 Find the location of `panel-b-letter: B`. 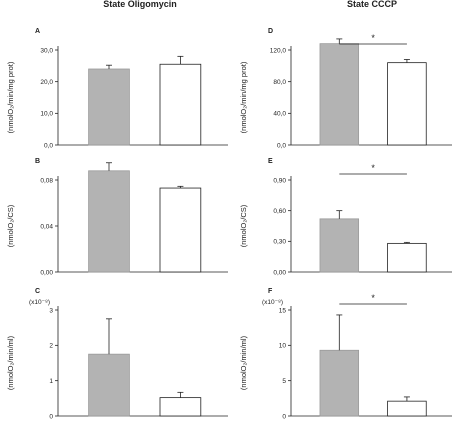

panel-b-letter: B is located at coordinates (37, 161).